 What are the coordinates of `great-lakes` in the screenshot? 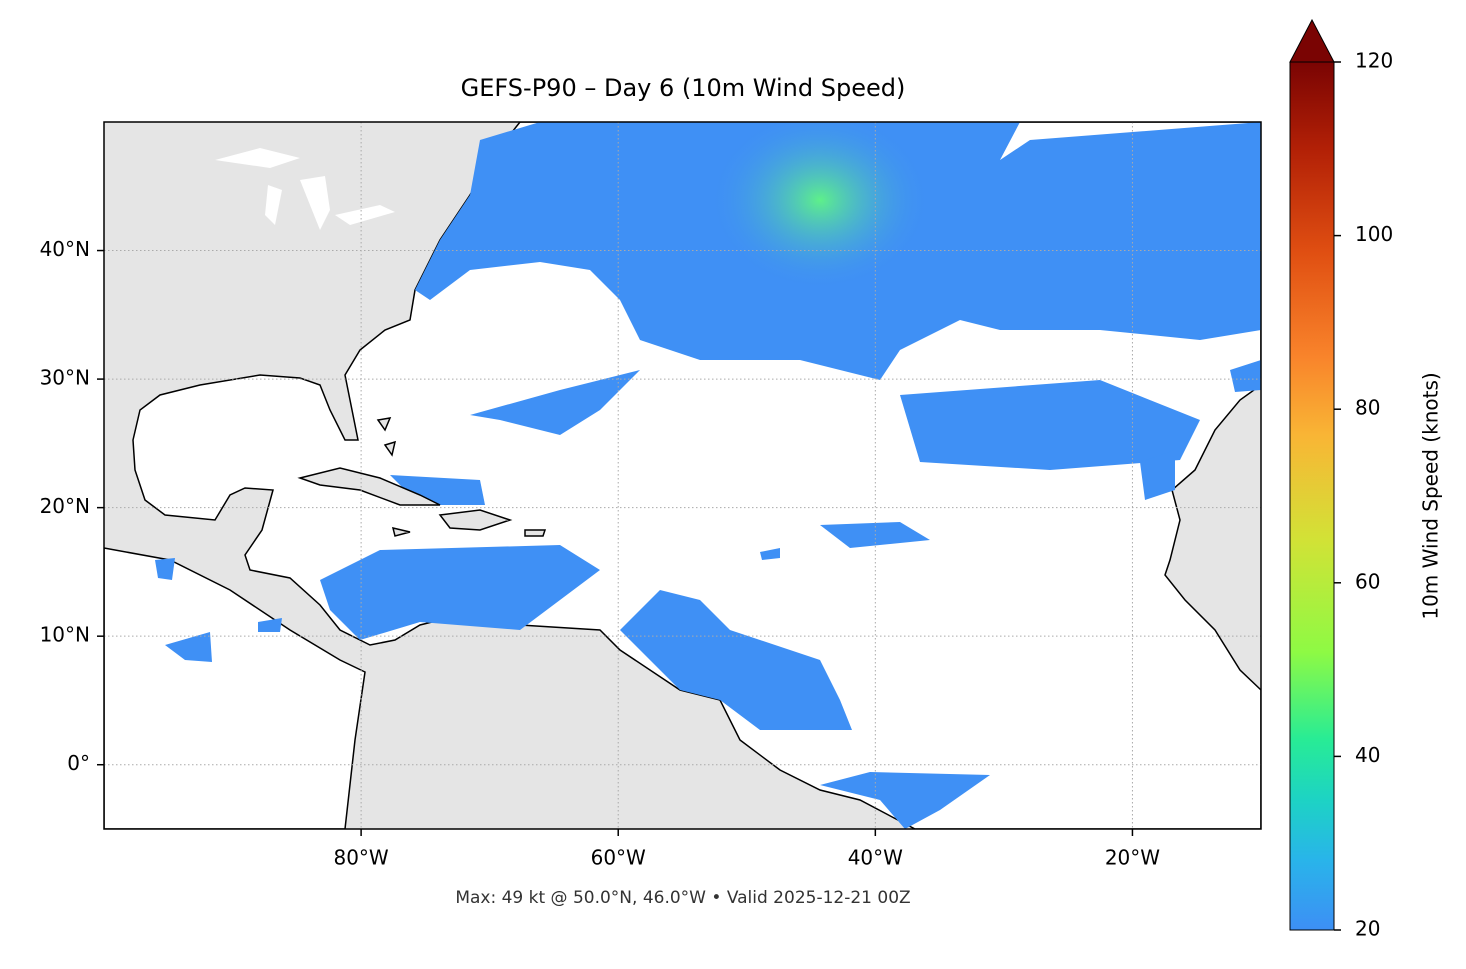 It's located at (305, 189).